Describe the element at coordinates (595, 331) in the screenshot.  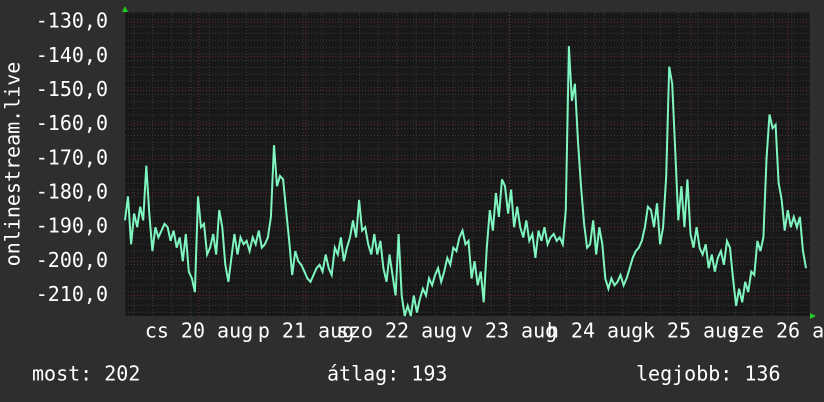
I see `x-tick-label: h 24 aug` at that location.